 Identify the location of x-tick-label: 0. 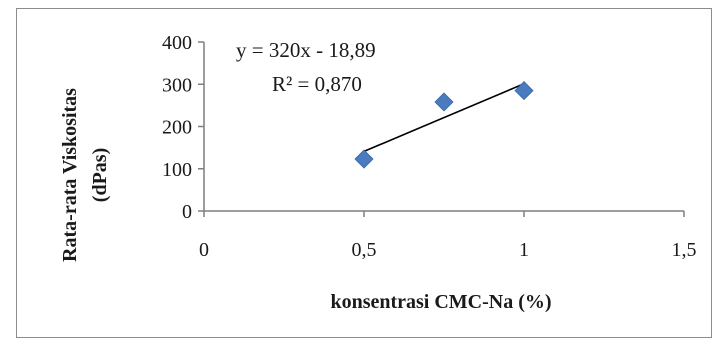
(204, 250).